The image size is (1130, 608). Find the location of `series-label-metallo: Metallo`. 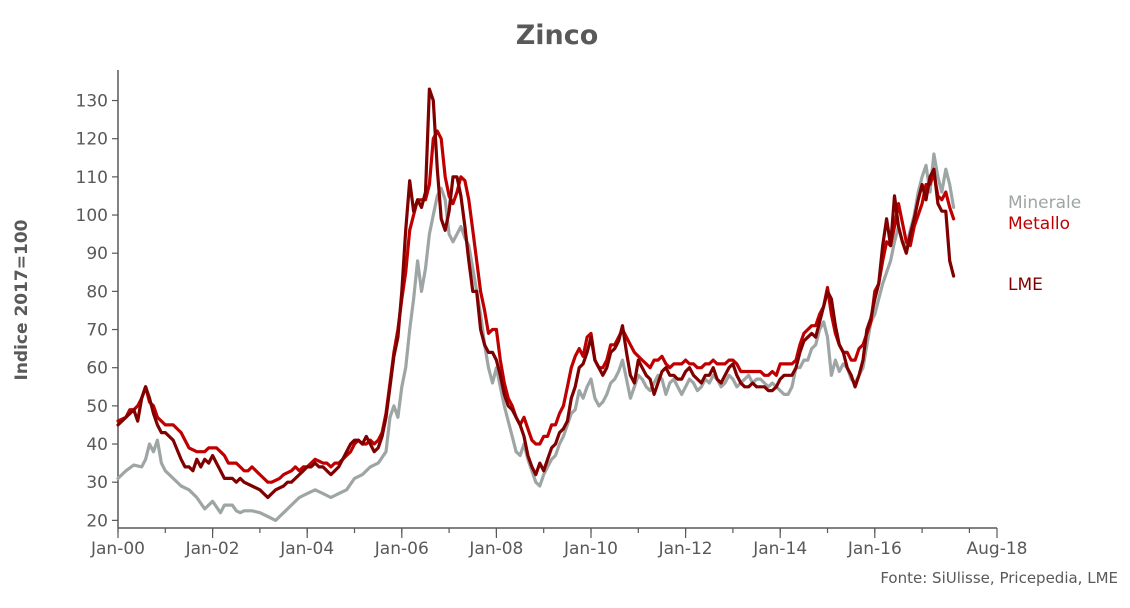

series-label-metallo: Metallo is located at coordinates (1039, 224).